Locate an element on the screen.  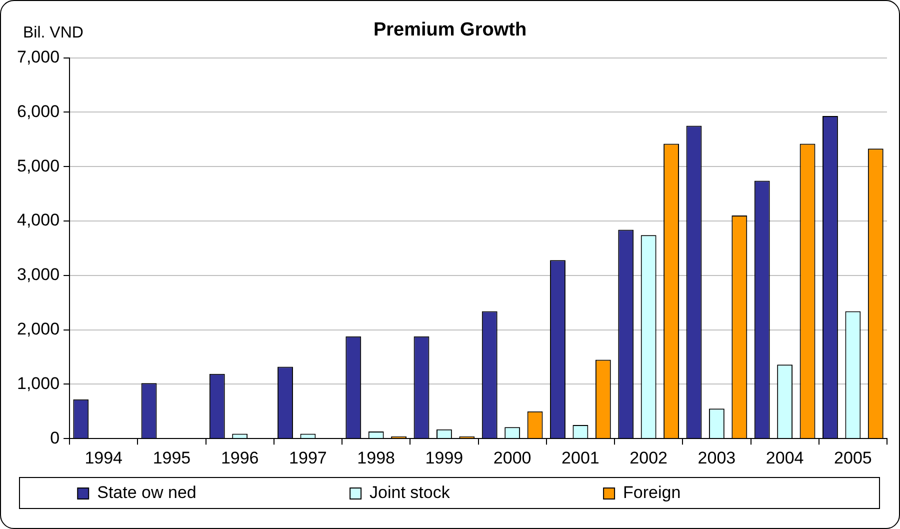
x-tick-label: 1997 is located at coordinates (308, 458).